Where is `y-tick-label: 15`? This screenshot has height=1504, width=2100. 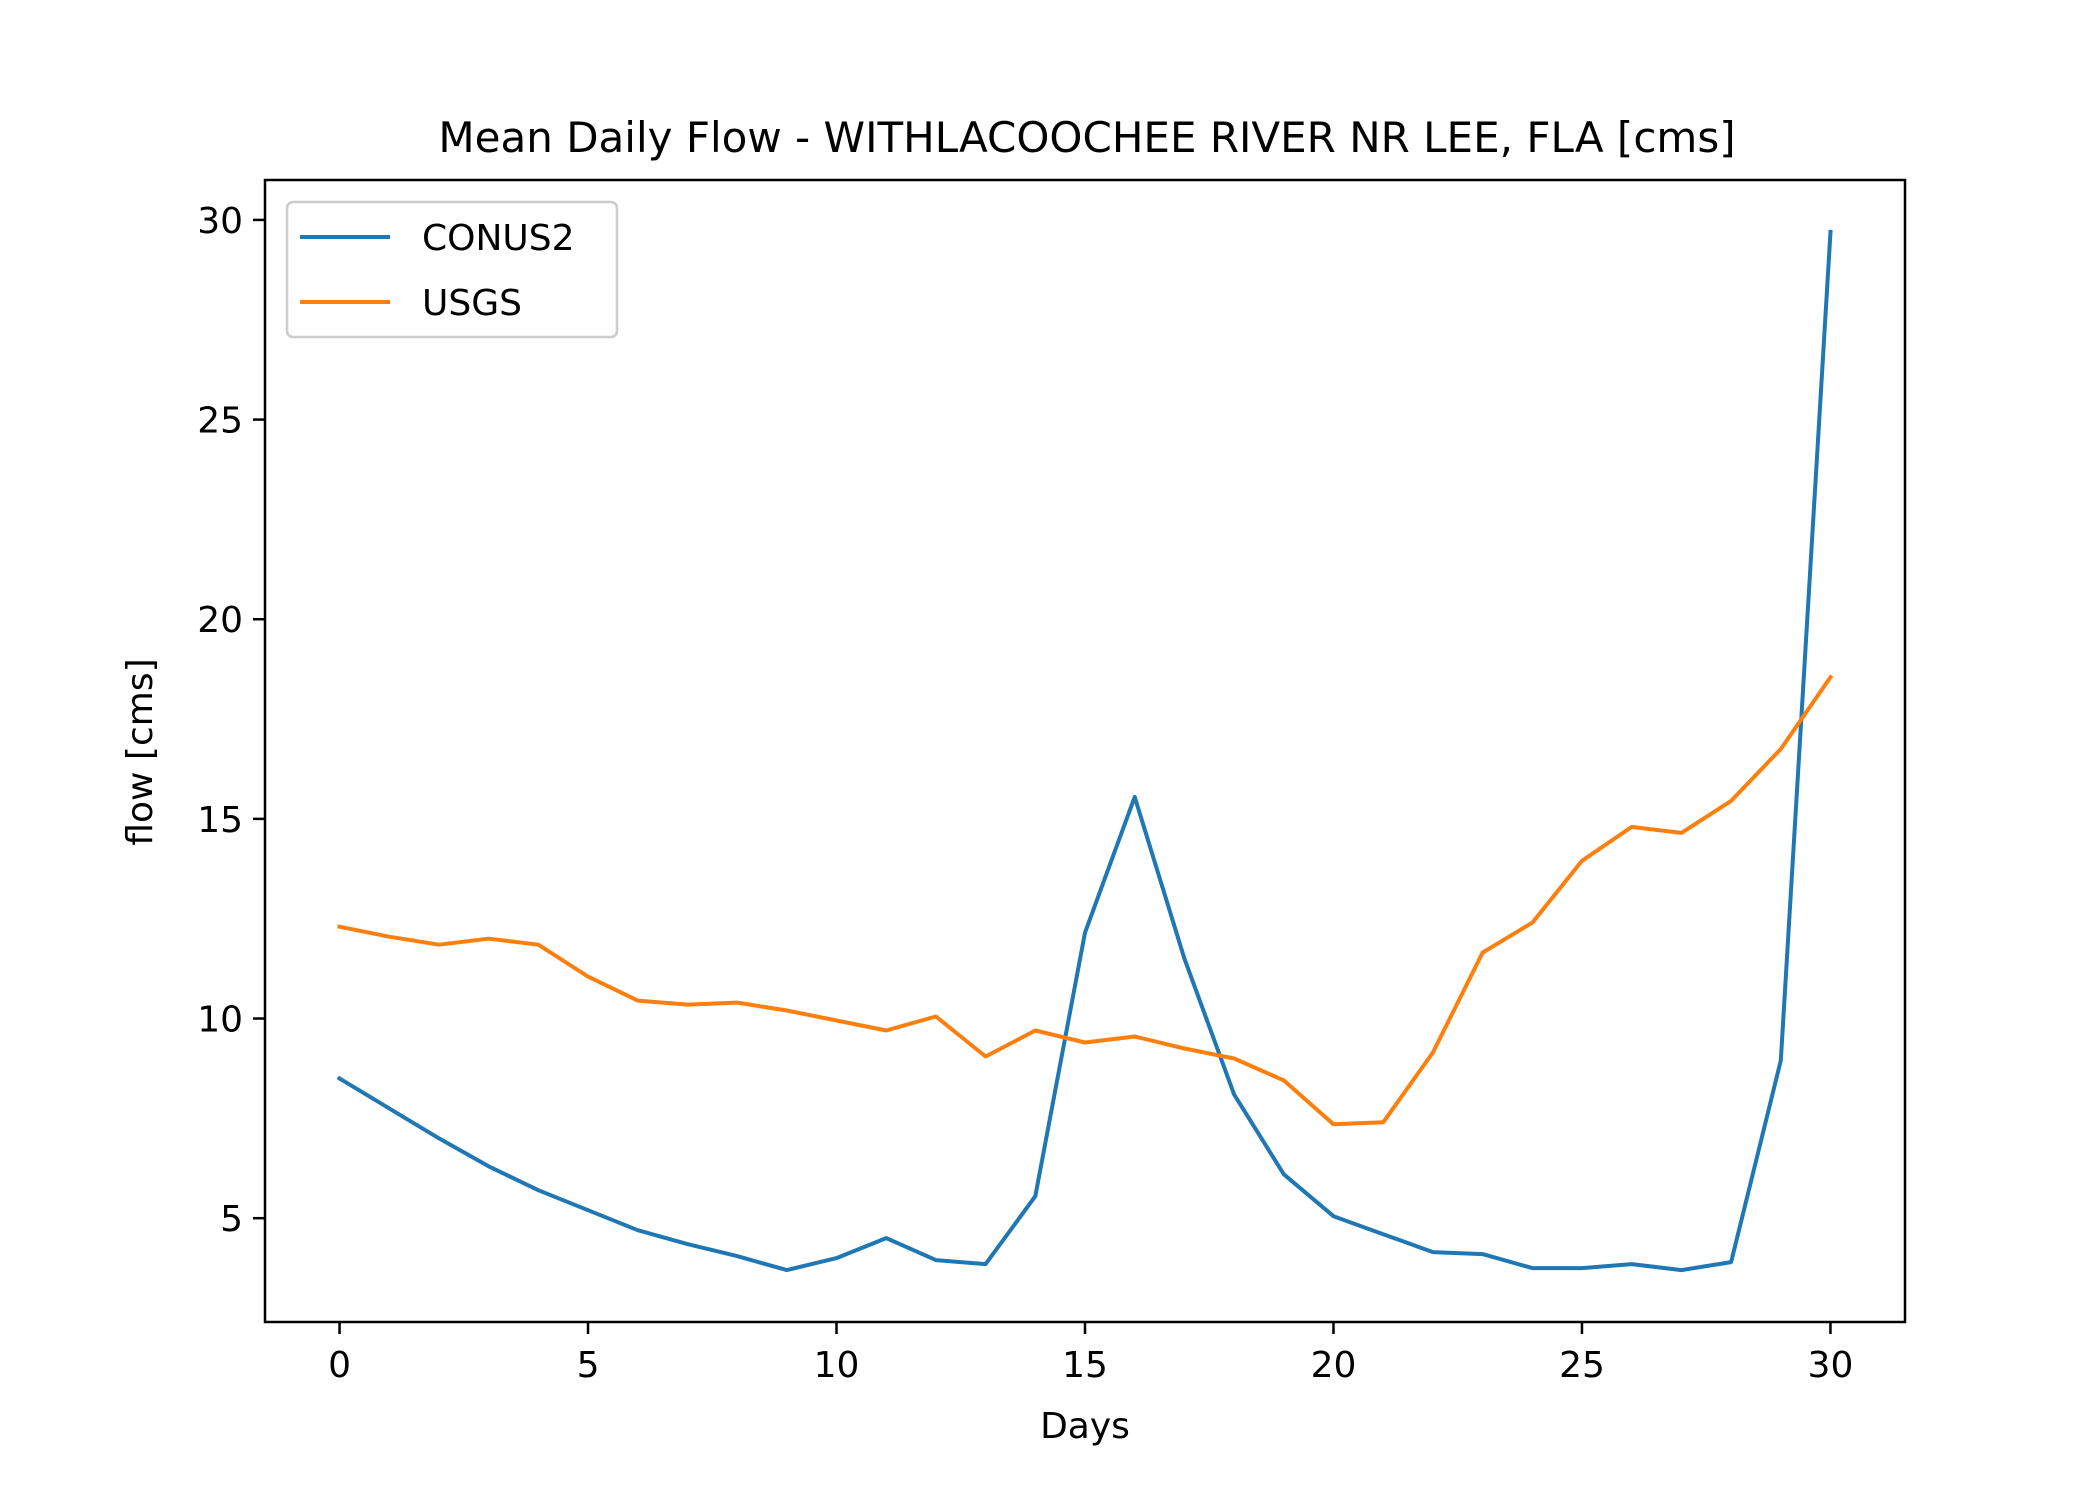
y-tick-label: 15 is located at coordinates (220, 820).